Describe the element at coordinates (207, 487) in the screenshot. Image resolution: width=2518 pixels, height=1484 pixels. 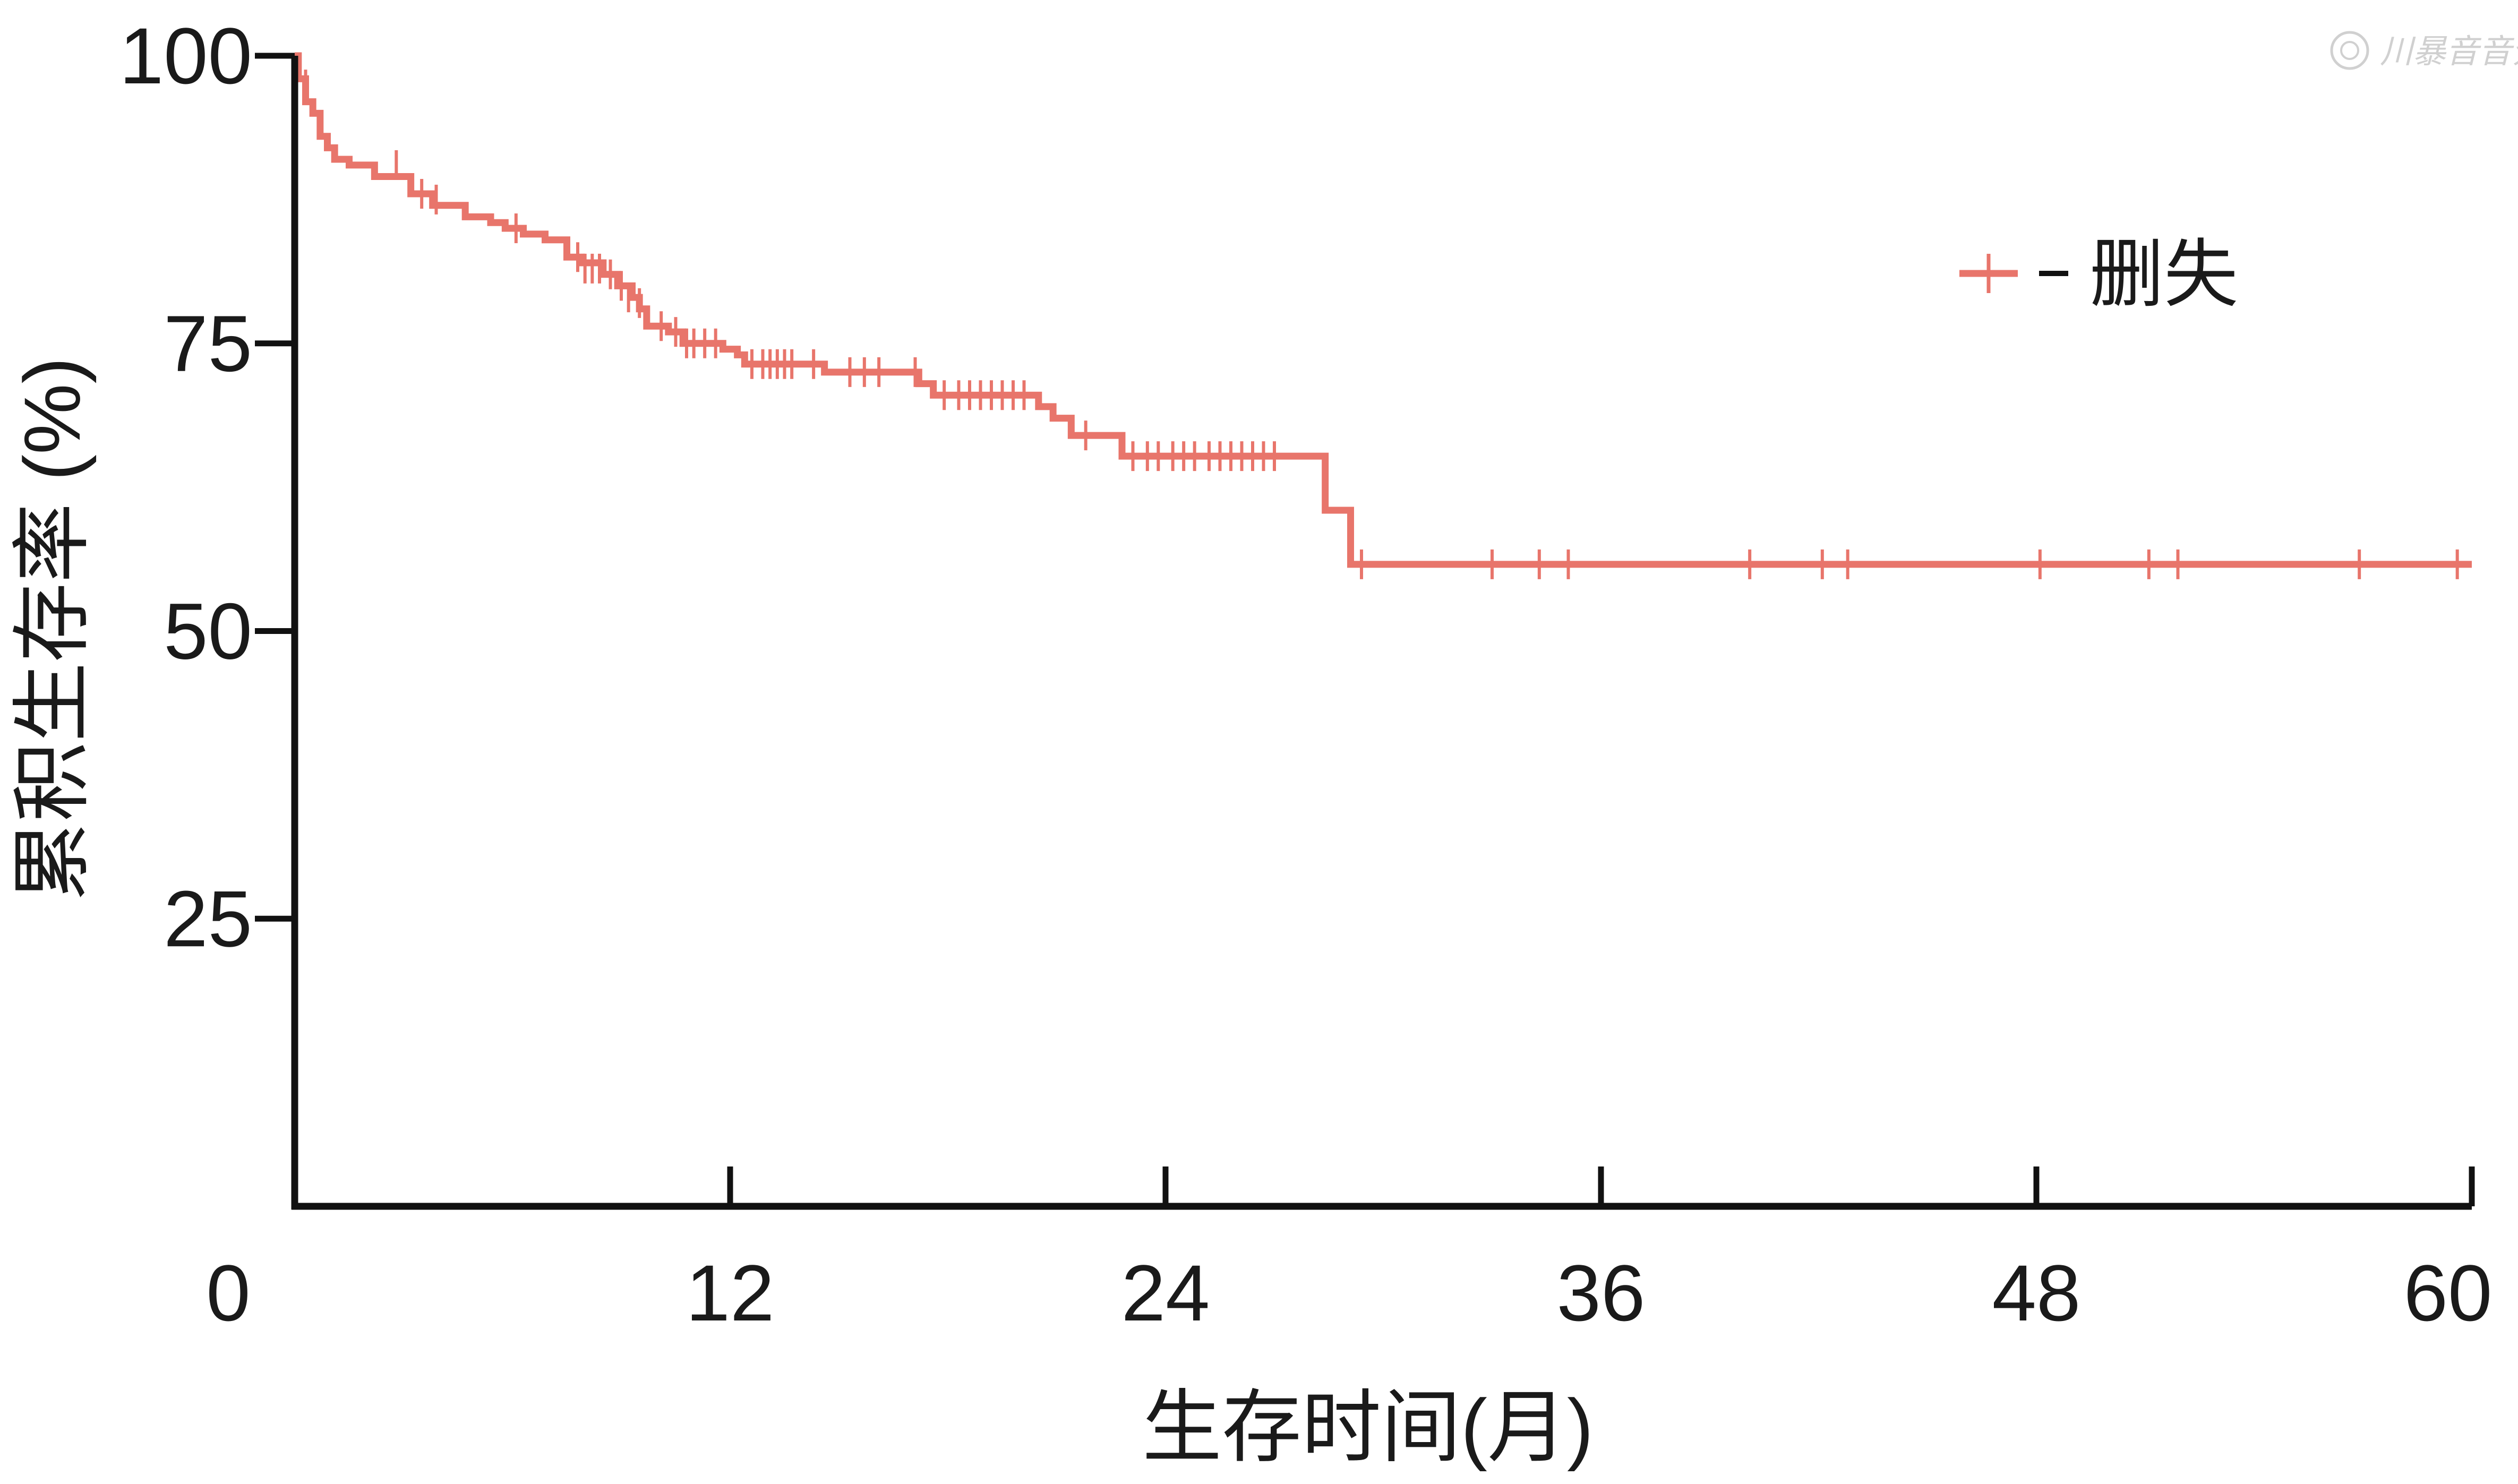
I see `y-ticks: 25 50 75 100` at that location.